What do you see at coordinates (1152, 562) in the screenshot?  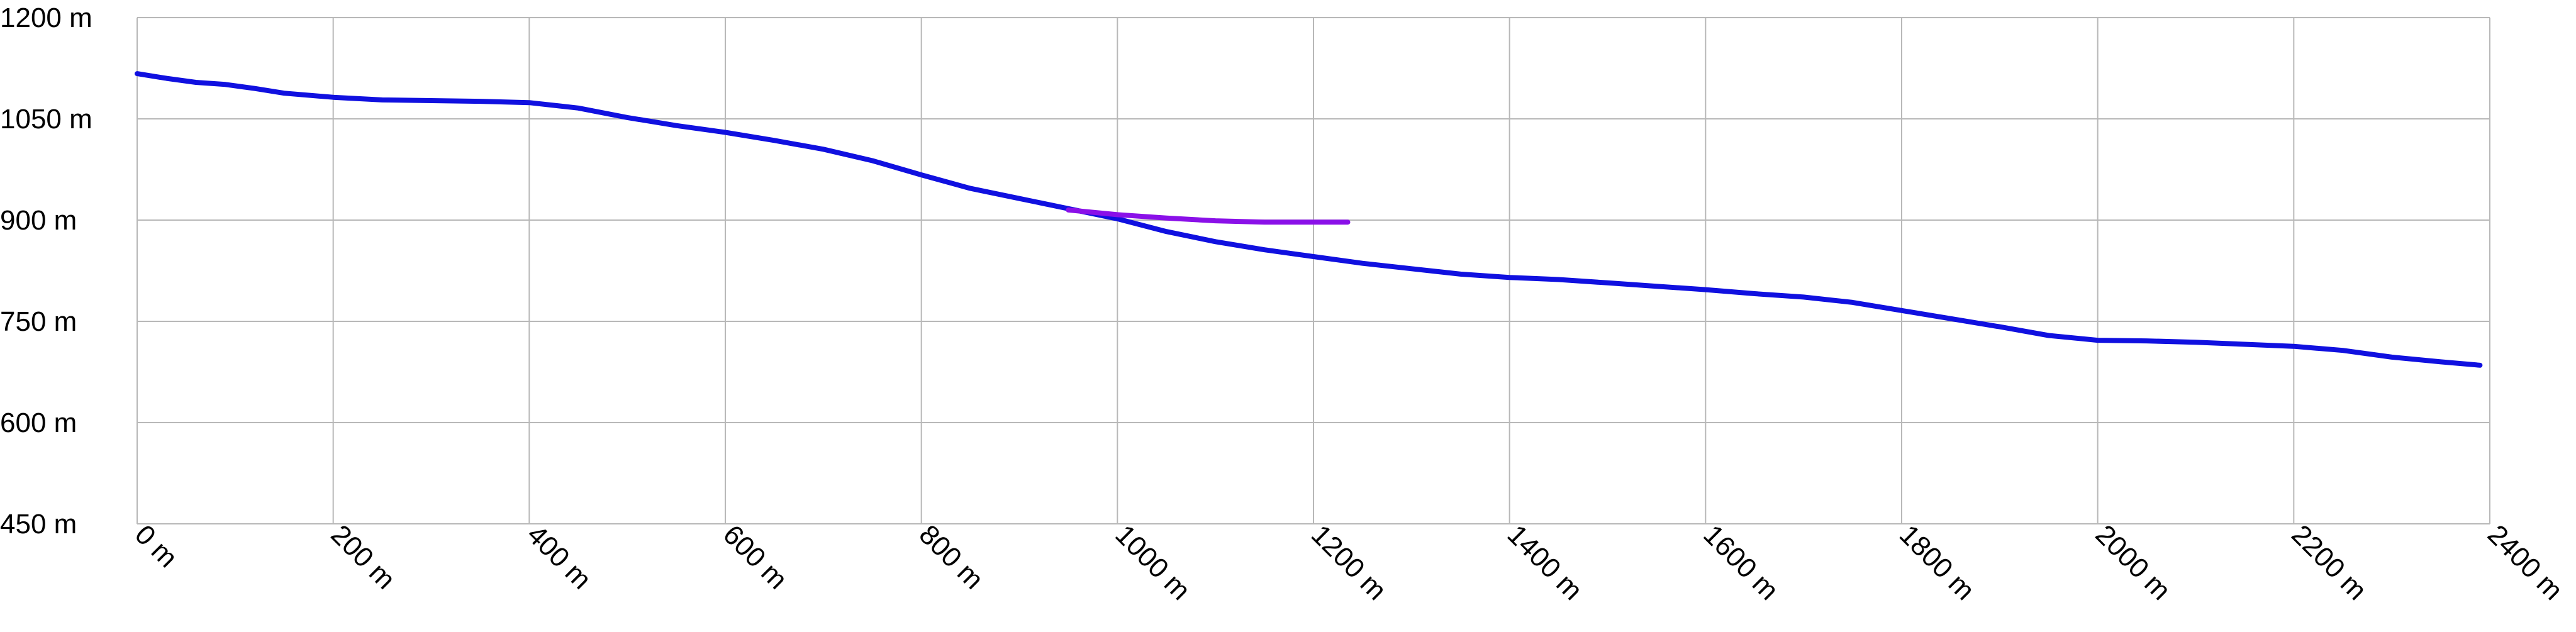 I see `x-tick-label: 1000 m` at bounding box center [1152, 562].